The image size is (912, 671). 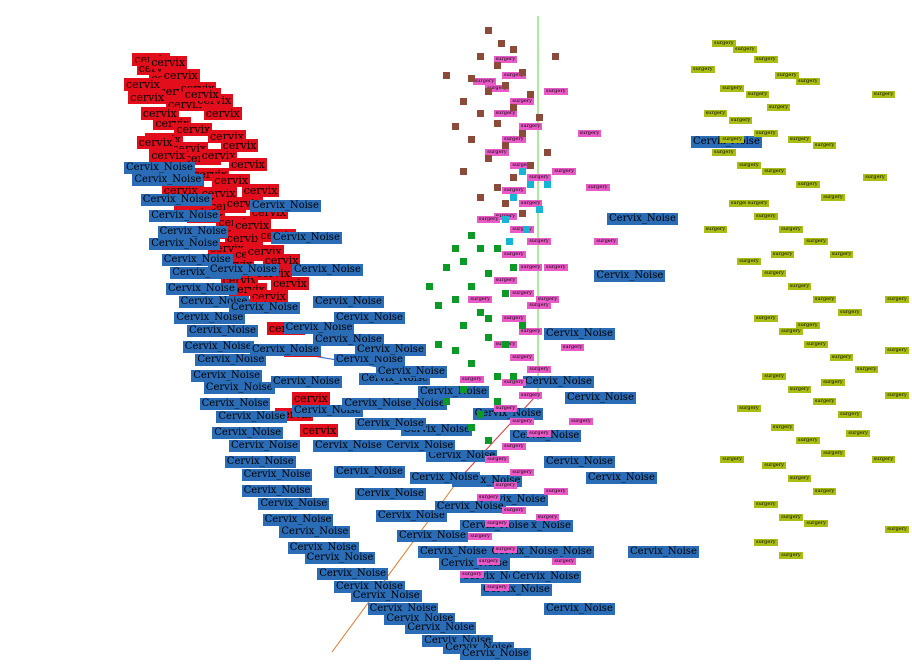 What do you see at coordinates (231, 359) in the screenshot?
I see `point-cervix-noise-13: Cervix_Noise` at bounding box center [231, 359].